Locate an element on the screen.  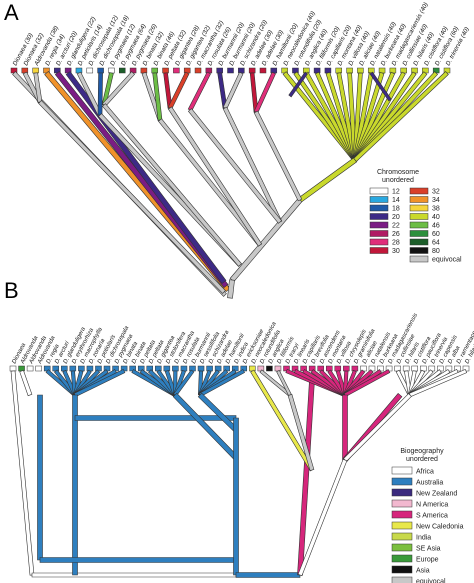
panel-b-legend-subtitle: unordered is located at coordinates (422, 459).